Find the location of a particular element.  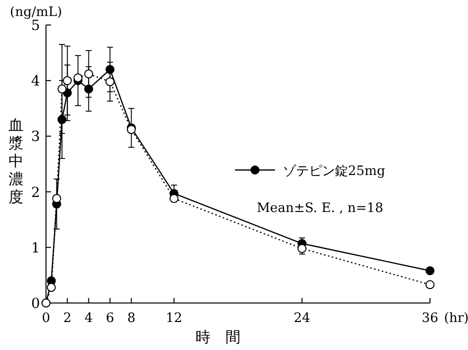

x-tick-label: 24 is located at coordinates (302, 318).